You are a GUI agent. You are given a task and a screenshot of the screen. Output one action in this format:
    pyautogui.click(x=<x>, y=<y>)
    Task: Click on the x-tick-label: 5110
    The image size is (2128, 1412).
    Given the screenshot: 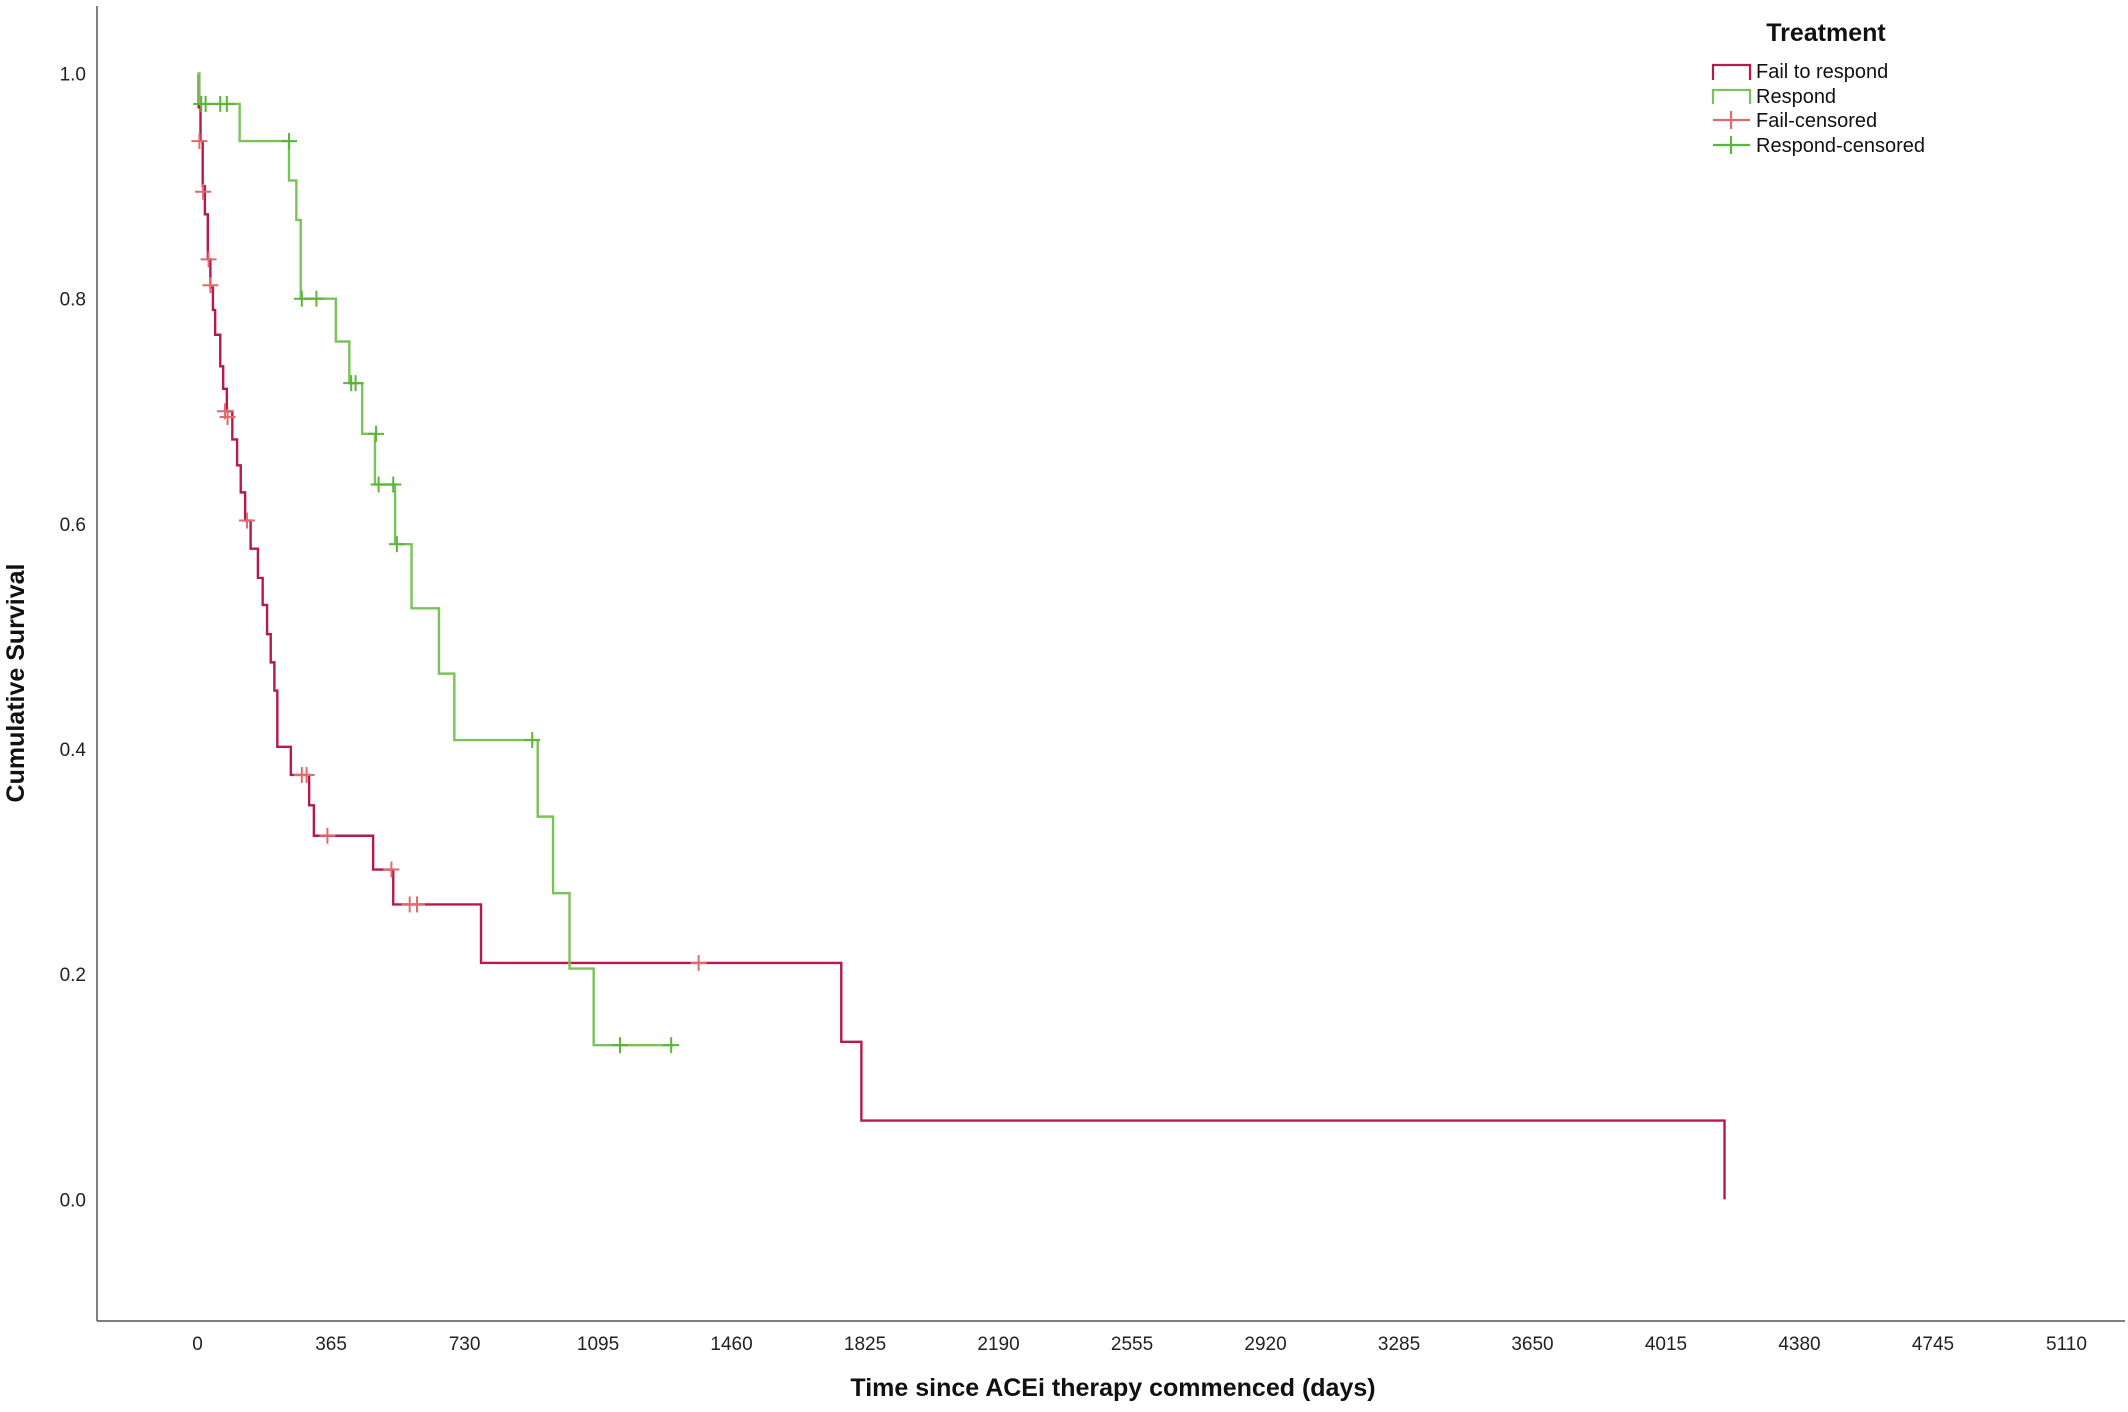 What is the action you would take?
    pyautogui.click(x=2066, y=1344)
    